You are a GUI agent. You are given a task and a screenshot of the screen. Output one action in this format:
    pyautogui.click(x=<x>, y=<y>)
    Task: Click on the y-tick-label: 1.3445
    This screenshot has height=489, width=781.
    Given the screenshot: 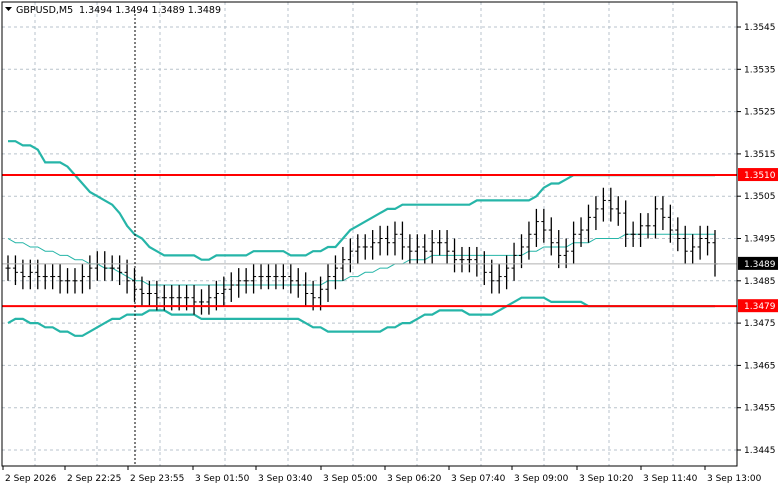 What is the action you would take?
    pyautogui.click(x=760, y=451)
    